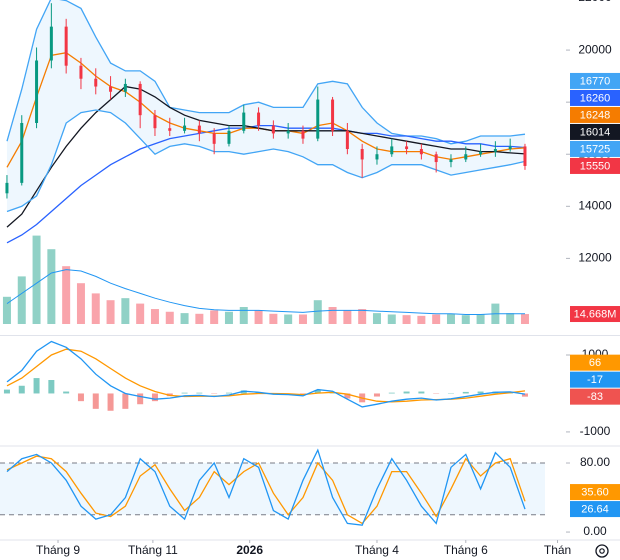  I want to click on value-tag: 16260, so click(595, 98).